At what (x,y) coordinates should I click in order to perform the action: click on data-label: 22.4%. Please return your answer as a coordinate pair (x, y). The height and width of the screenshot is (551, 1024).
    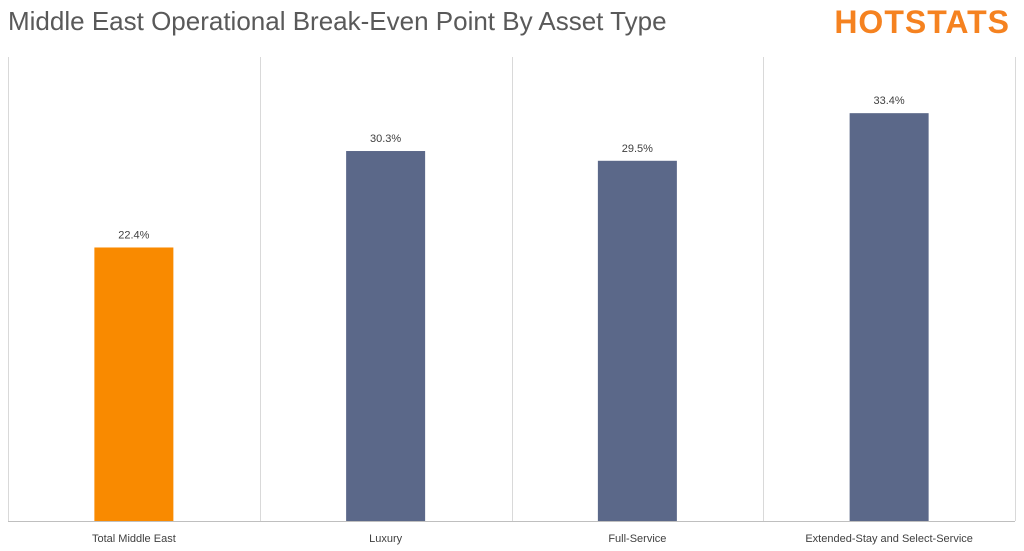
    Looking at the image, I should click on (133, 235).